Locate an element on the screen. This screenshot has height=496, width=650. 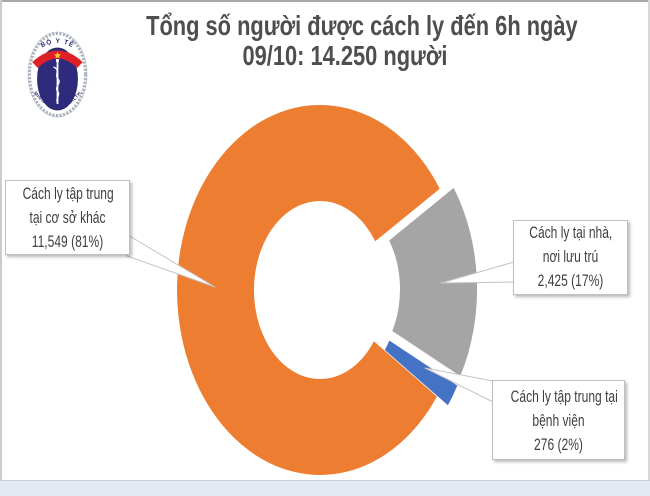
logo-laurel-wreath is located at coordinates (57, 74).